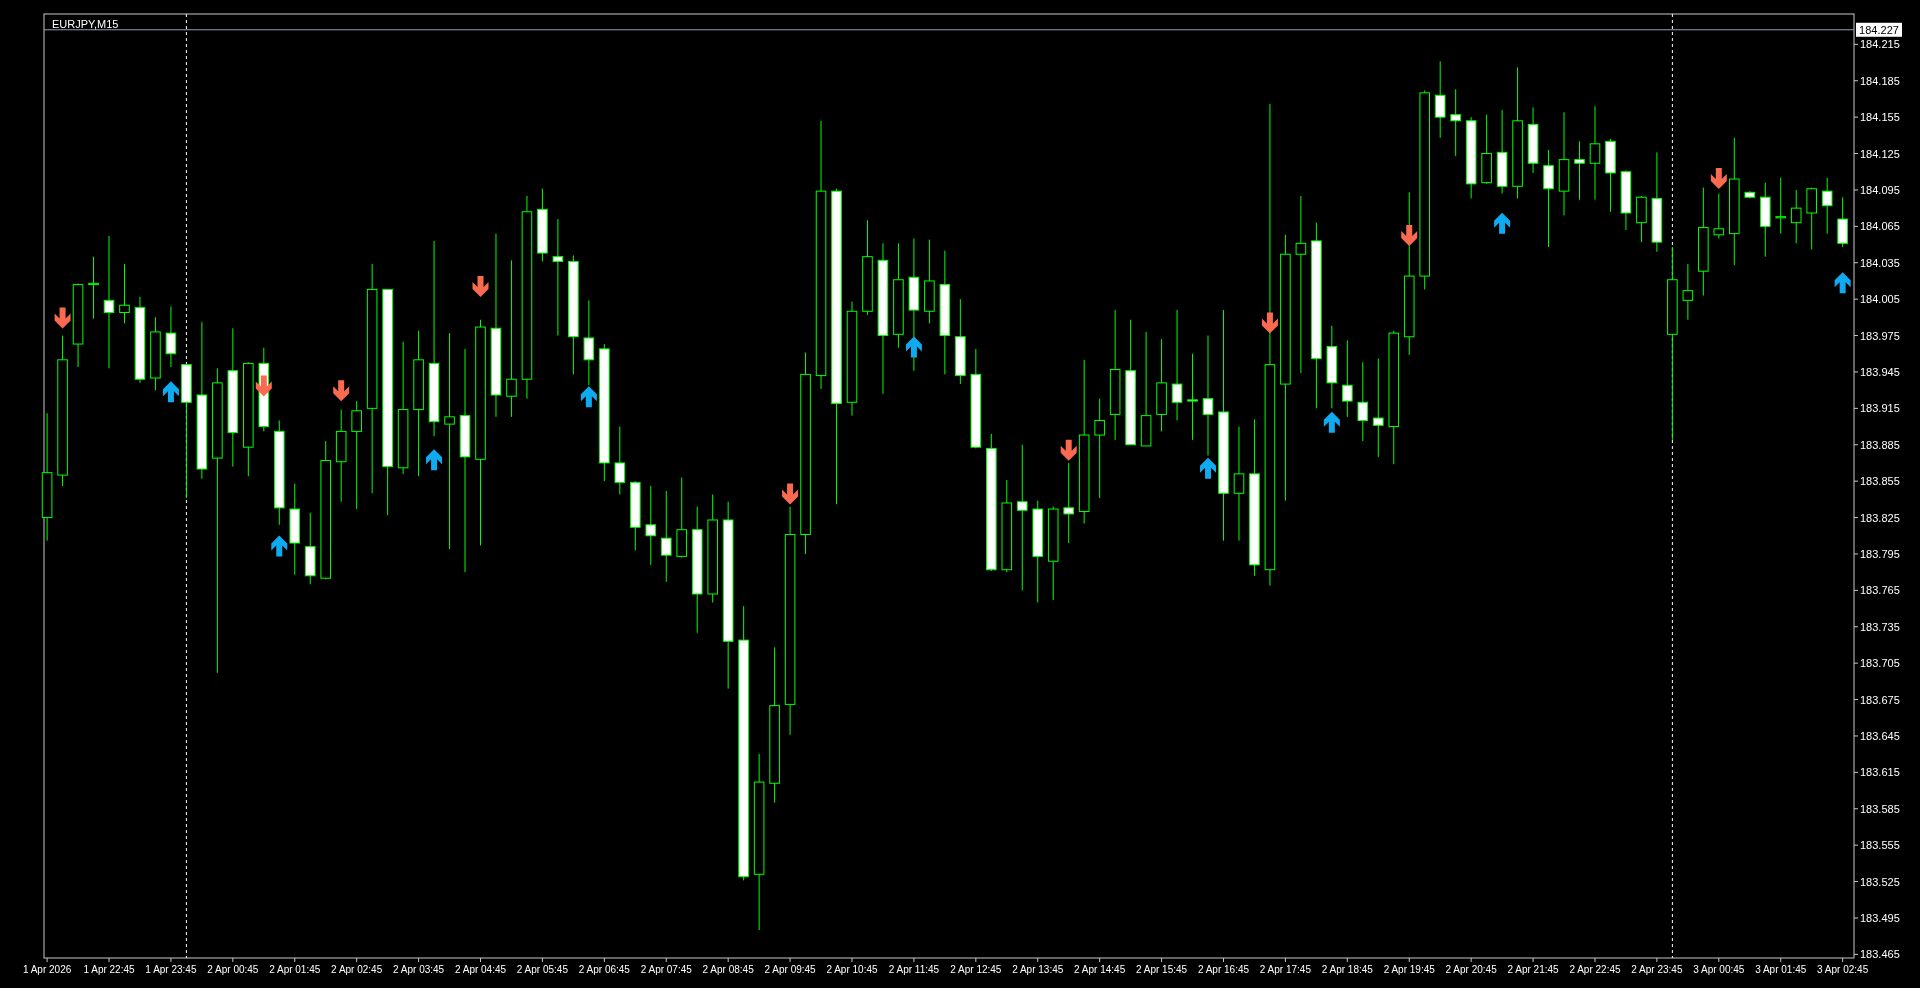  Describe the element at coordinates (47, 969) in the screenshot. I see `x-tick-label: 1 Apr 2026` at that location.